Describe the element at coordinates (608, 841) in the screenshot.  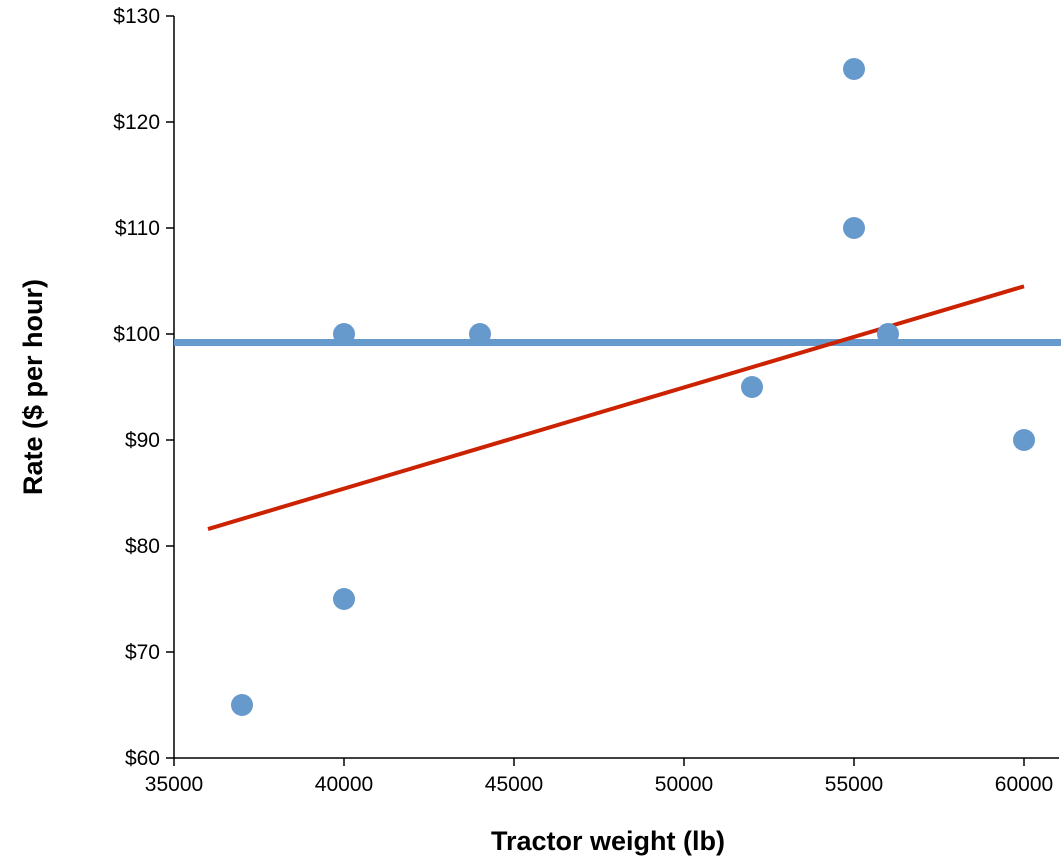
I see `x-axis-title: Tractor weight (lb)` at that location.